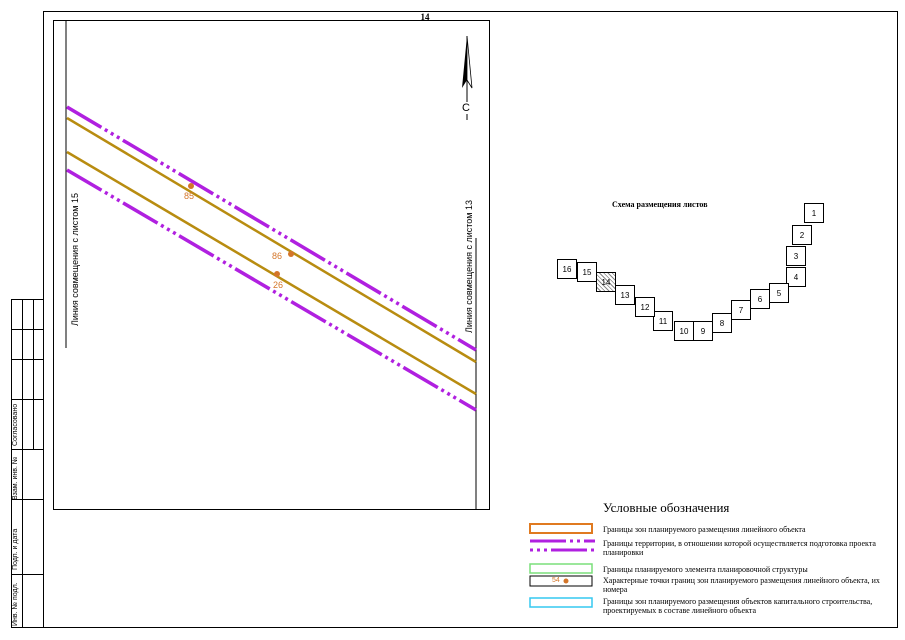  I want to click on scheme-tile-3: 3, so click(796, 256).